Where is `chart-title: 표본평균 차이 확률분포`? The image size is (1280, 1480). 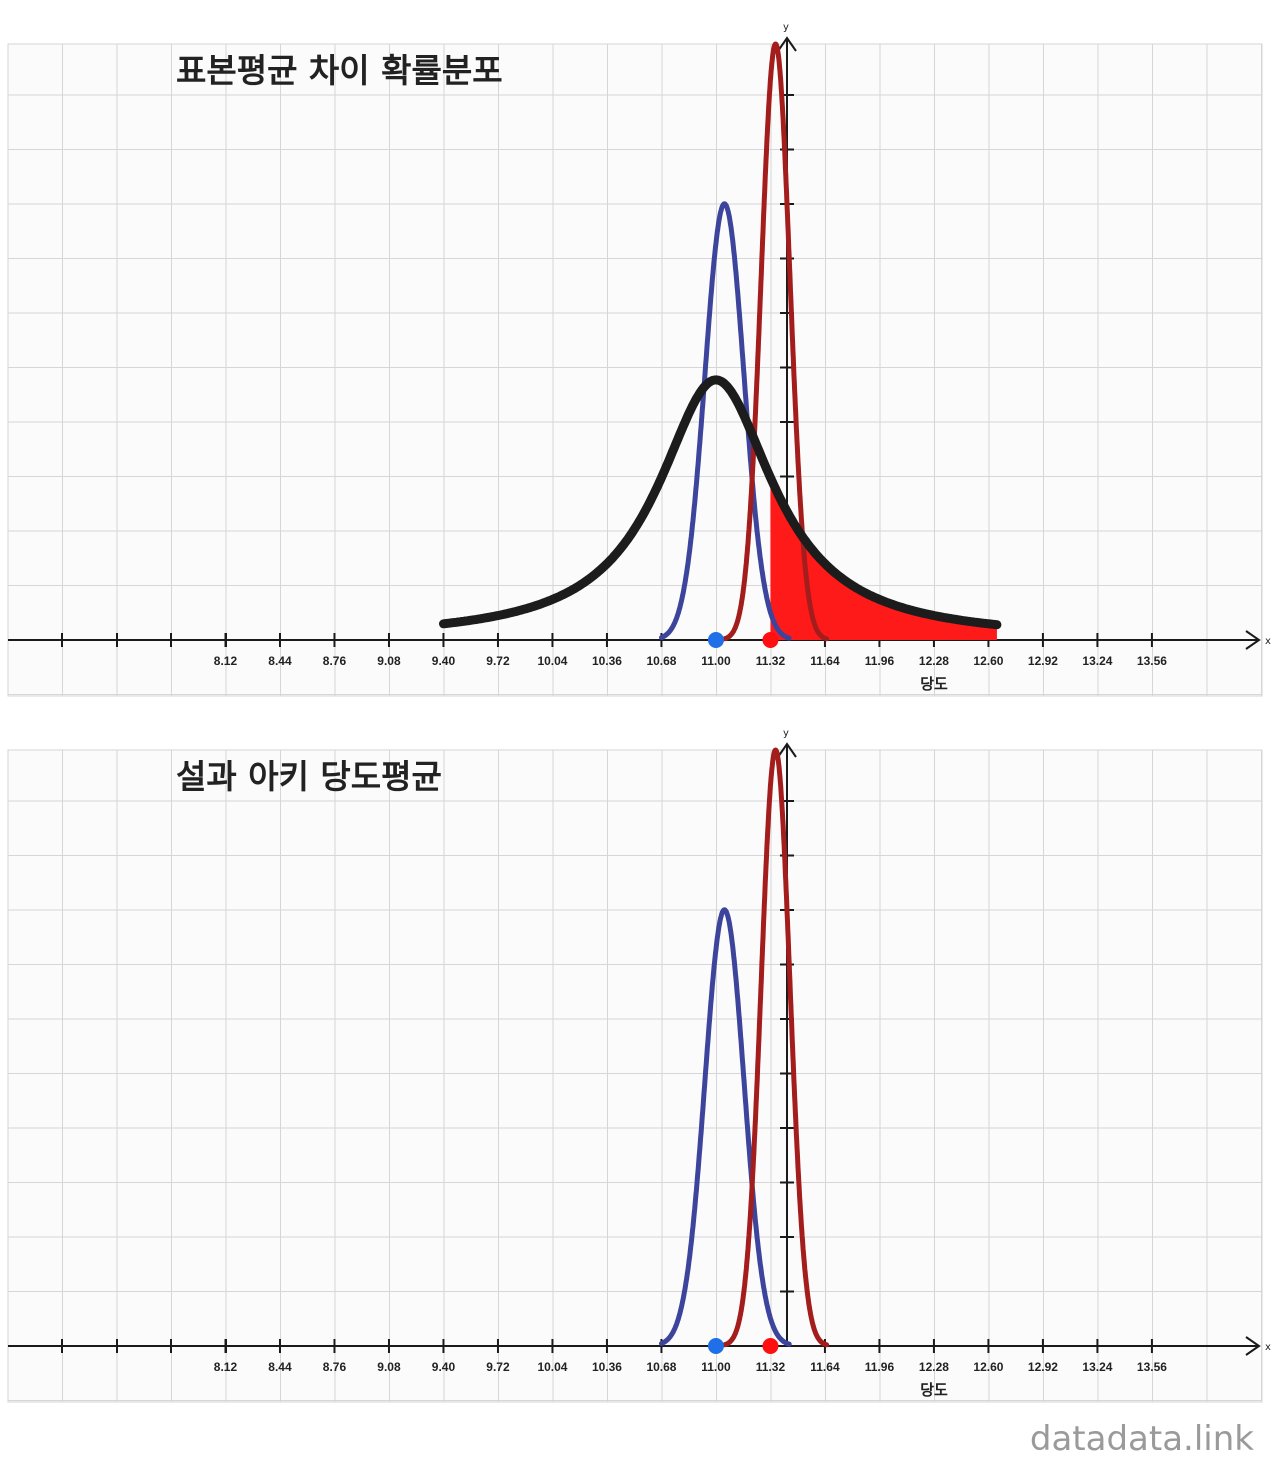
chart-title: 표본평균 차이 확률분포 is located at coordinates (339, 70).